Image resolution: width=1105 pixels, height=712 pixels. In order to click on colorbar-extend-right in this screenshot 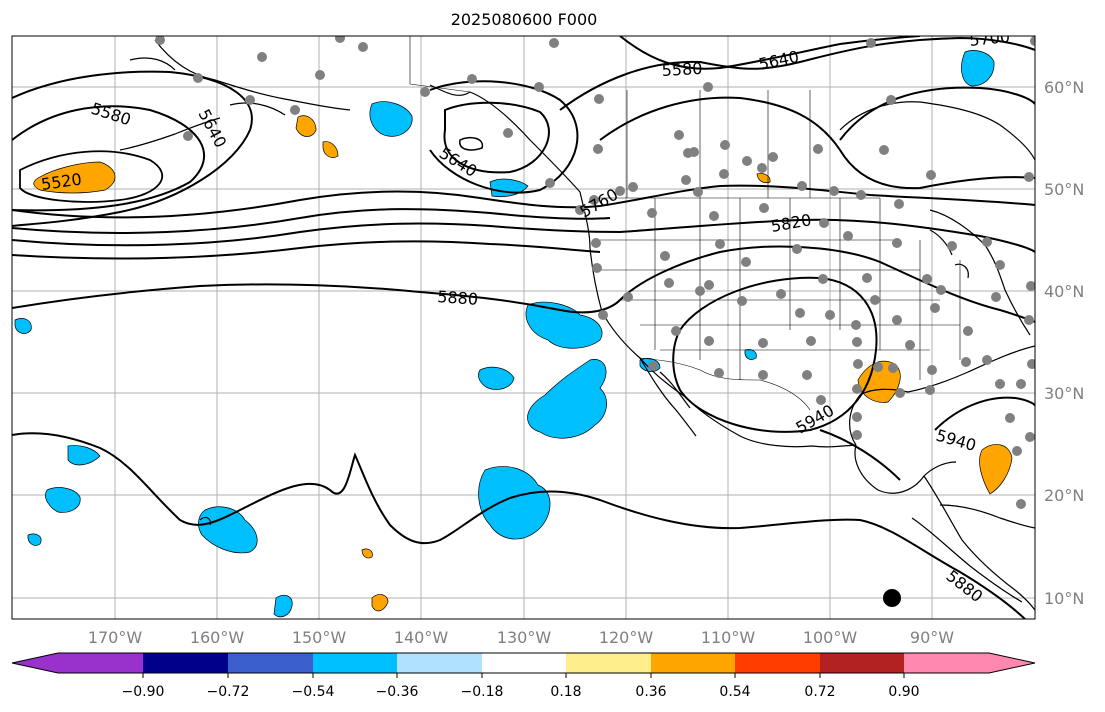, I will do `click(1012, 663)`.